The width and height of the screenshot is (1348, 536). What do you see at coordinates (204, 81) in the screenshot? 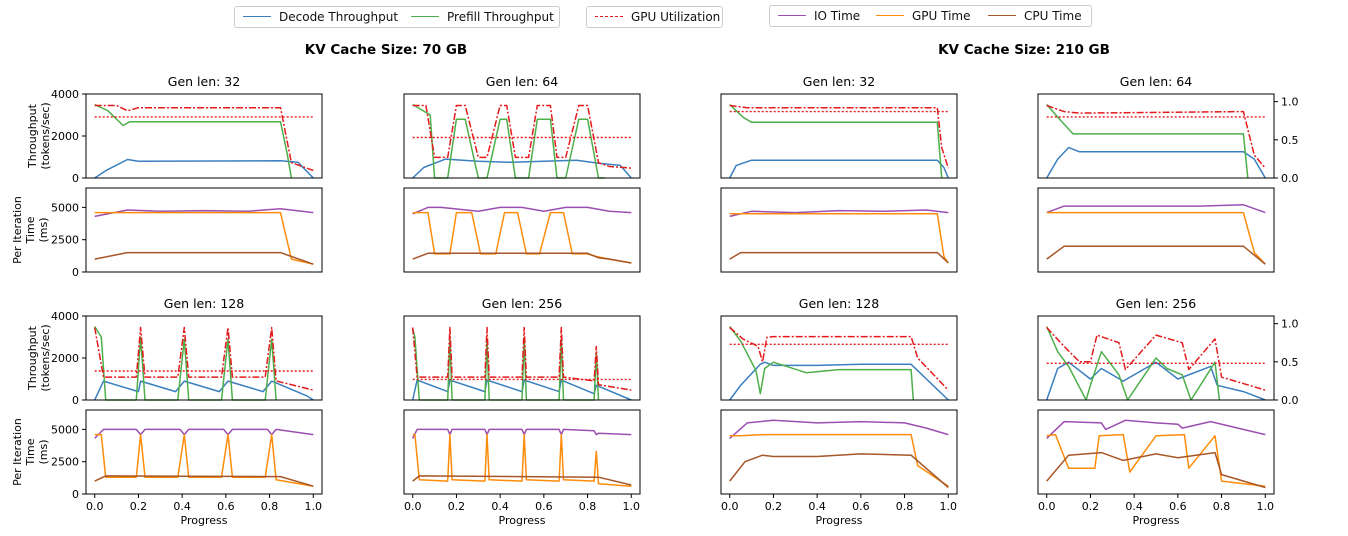
I see `panel-title: Gen len: 32` at bounding box center [204, 81].